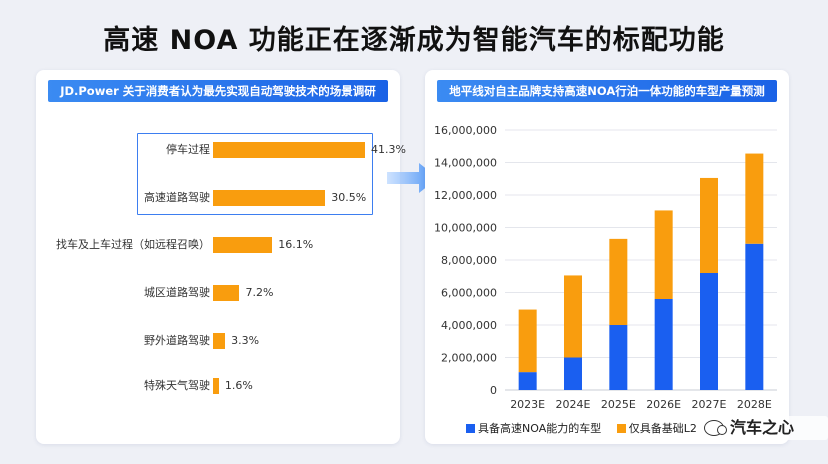 The image size is (828, 464). I want to click on survey-row: 高速道路驾驶 30.5%, so click(218, 198).